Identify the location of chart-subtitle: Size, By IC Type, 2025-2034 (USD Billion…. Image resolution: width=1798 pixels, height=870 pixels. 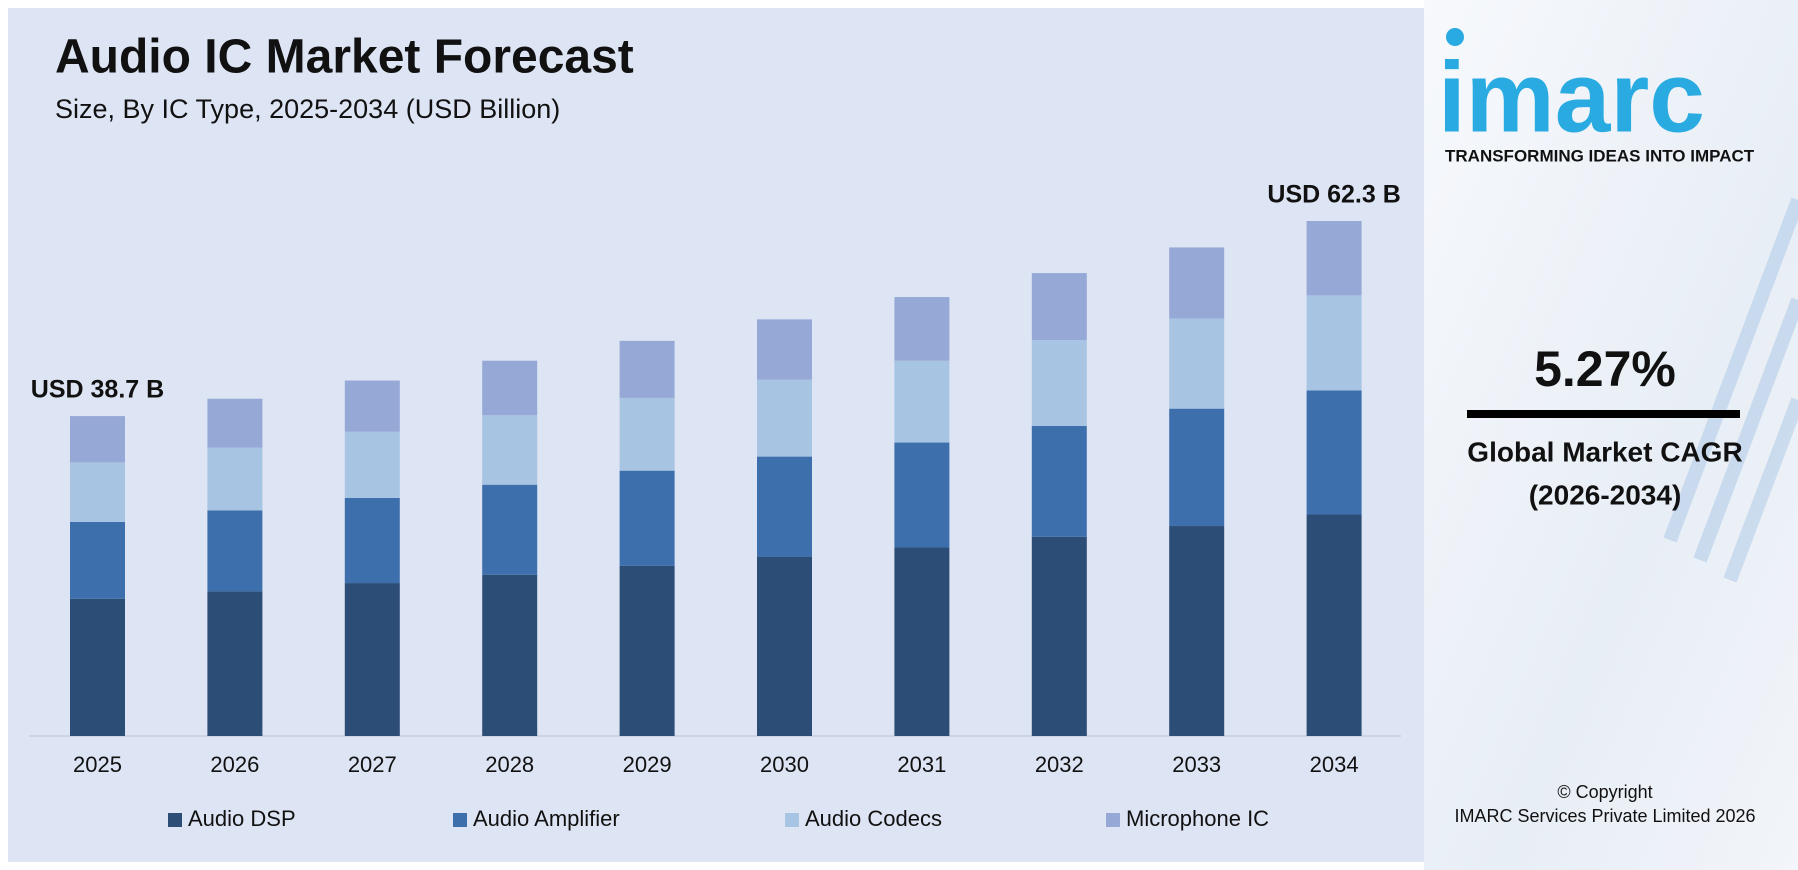
(307, 109).